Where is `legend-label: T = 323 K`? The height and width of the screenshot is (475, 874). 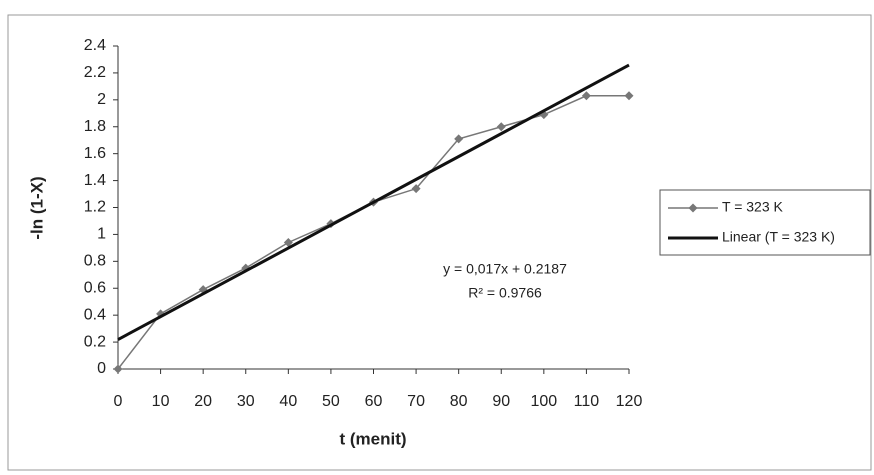
legend-label: T = 323 K is located at coordinates (753, 207).